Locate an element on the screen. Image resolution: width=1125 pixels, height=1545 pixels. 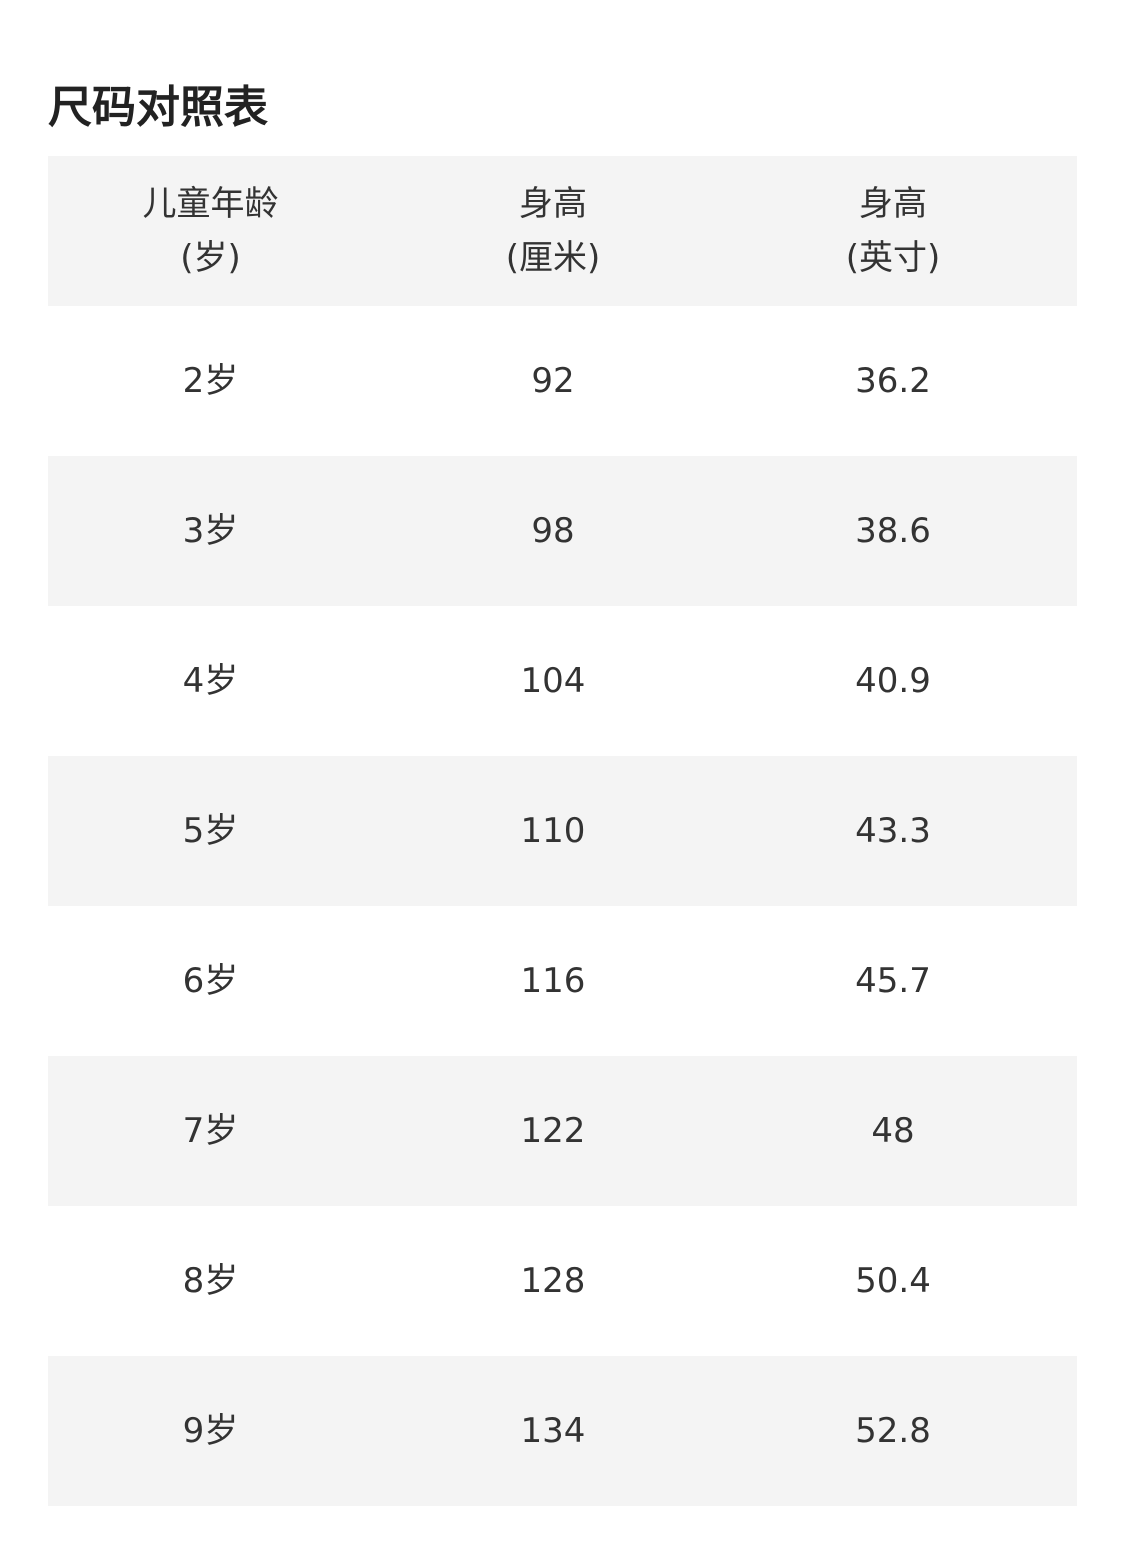
cell-age: 9岁 is located at coordinates (210, 1431).